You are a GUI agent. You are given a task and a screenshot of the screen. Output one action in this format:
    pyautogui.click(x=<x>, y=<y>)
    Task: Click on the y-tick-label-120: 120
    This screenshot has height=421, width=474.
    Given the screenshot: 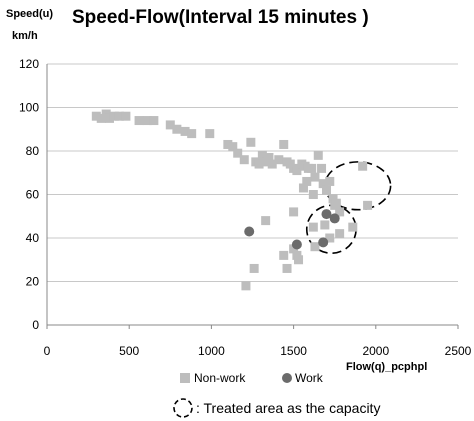 What is the action you would take?
    pyautogui.click(x=29, y=64)
    